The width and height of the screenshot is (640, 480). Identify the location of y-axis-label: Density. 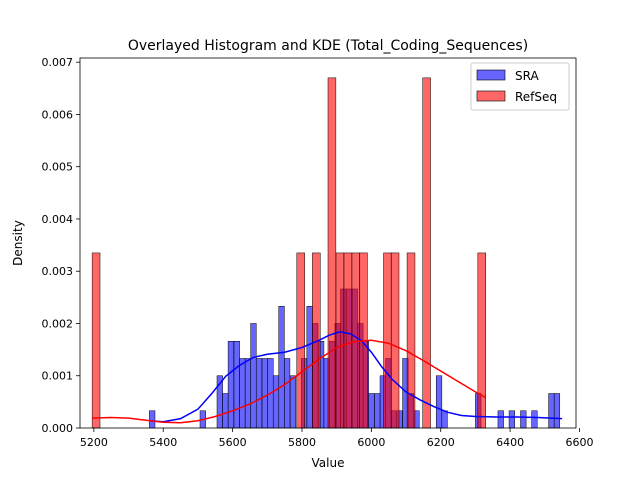
(18, 243).